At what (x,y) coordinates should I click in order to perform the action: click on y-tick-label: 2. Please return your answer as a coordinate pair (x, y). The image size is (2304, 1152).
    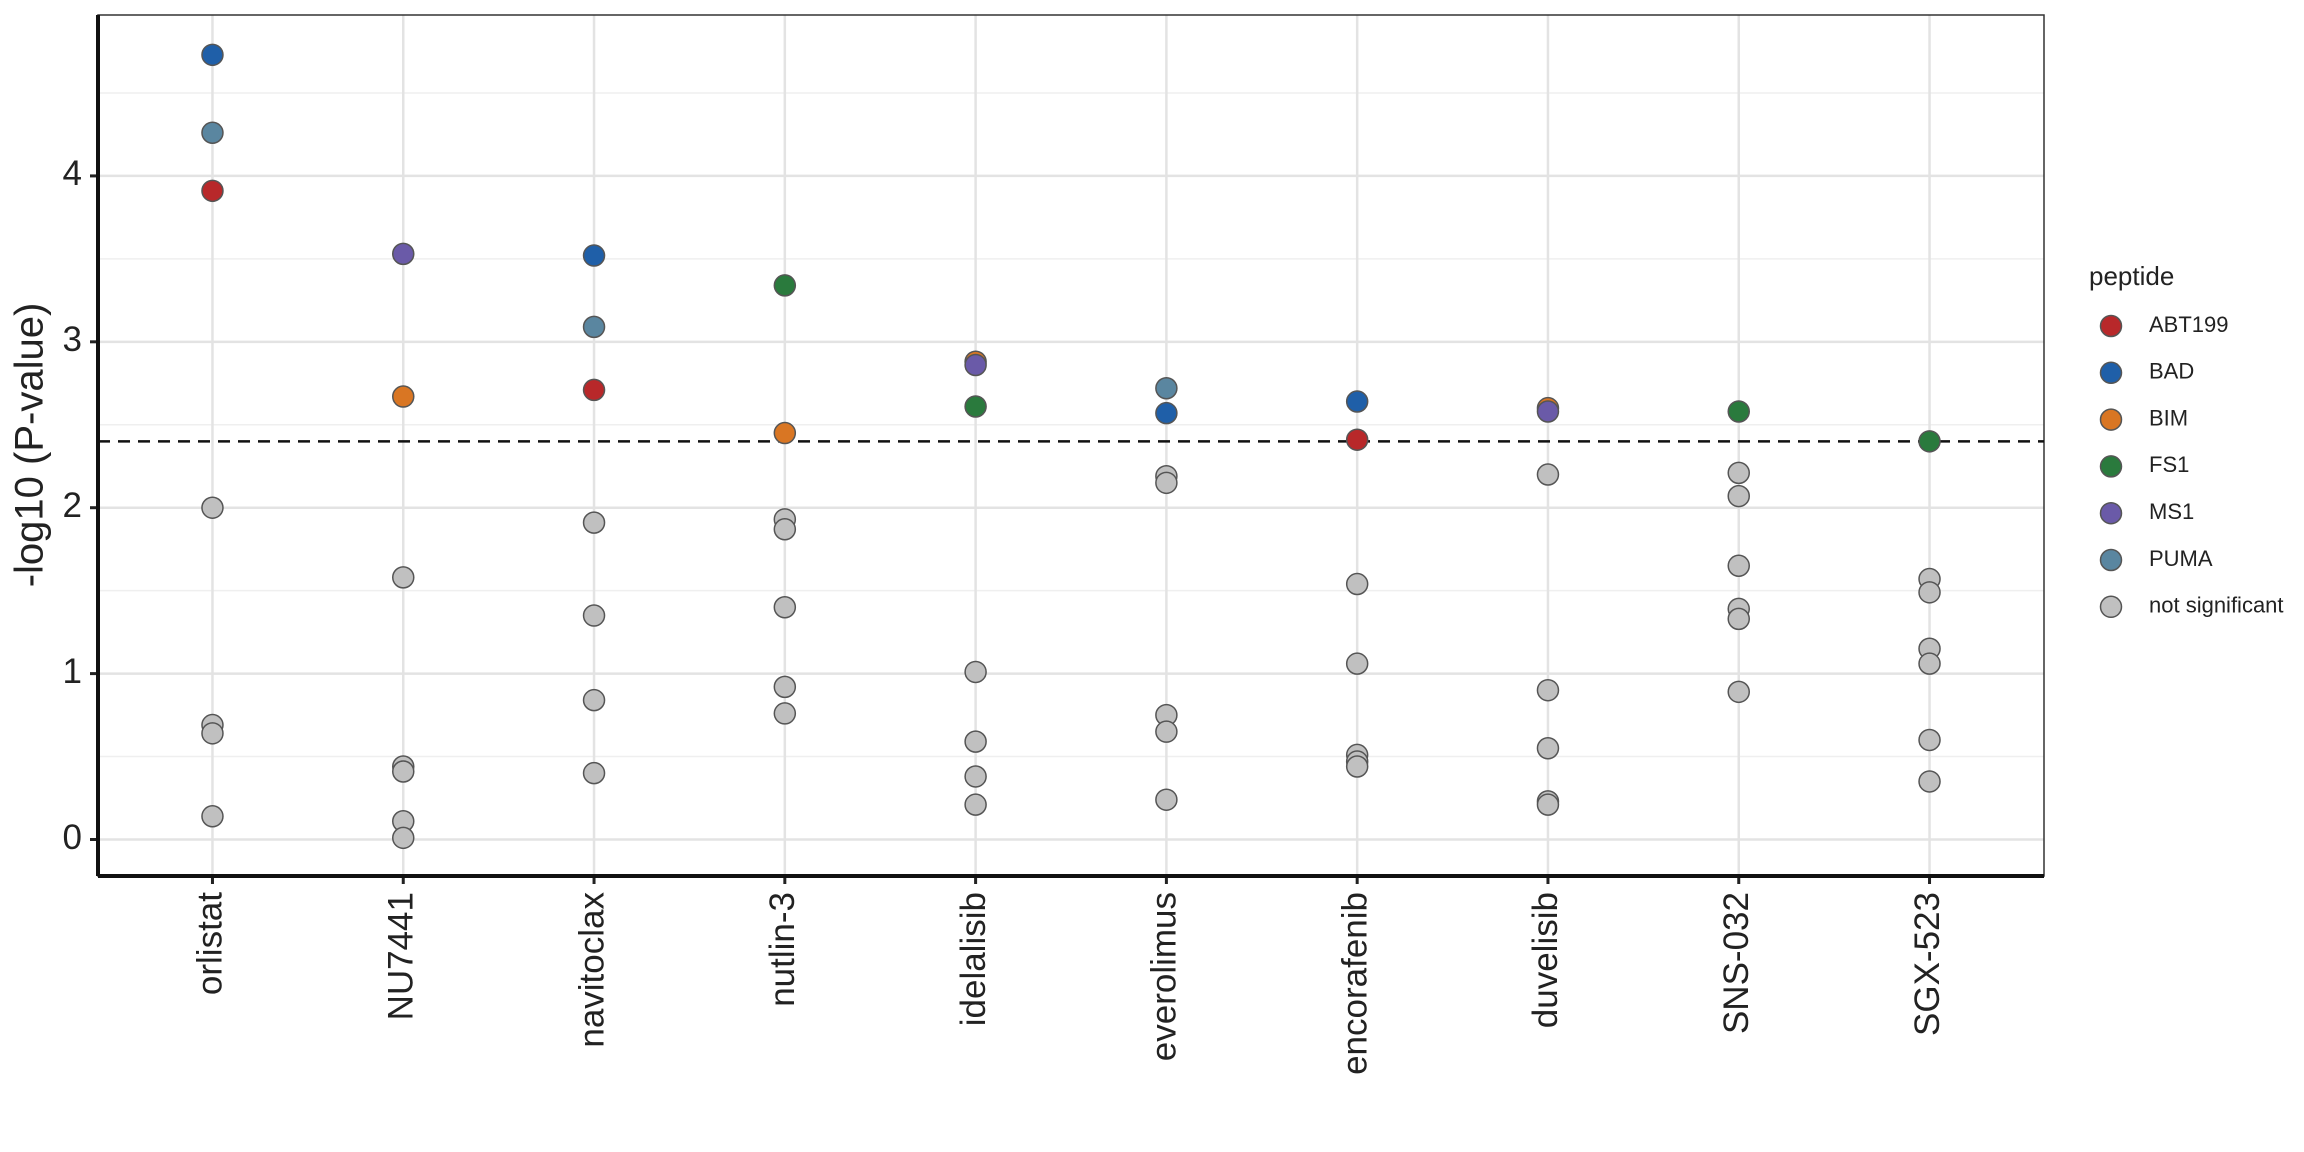
    Looking at the image, I should click on (72, 505).